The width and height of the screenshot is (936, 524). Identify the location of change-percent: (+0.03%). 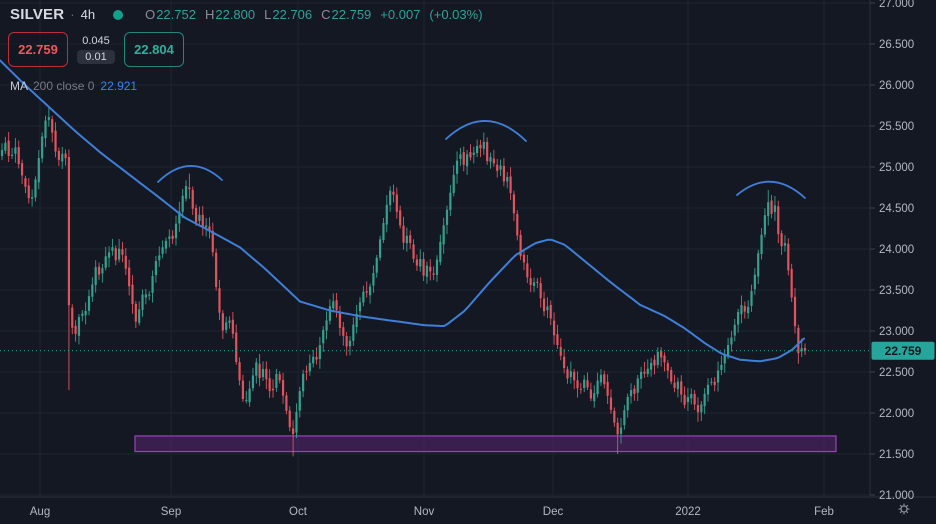
(456, 14).